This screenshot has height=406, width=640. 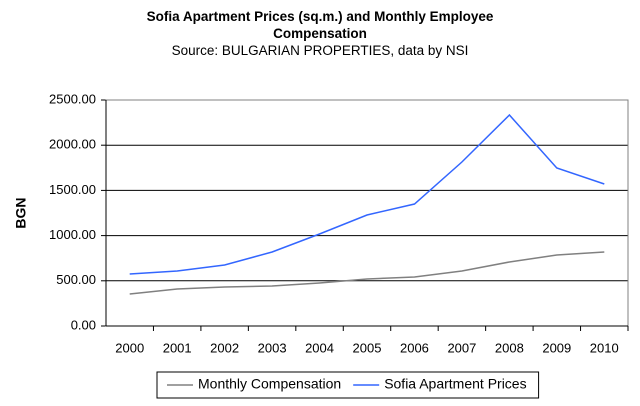 What do you see at coordinates (21, 212) in the screenshot?
I see `y-axis-label: BGN` at bounding box center [21, 212].